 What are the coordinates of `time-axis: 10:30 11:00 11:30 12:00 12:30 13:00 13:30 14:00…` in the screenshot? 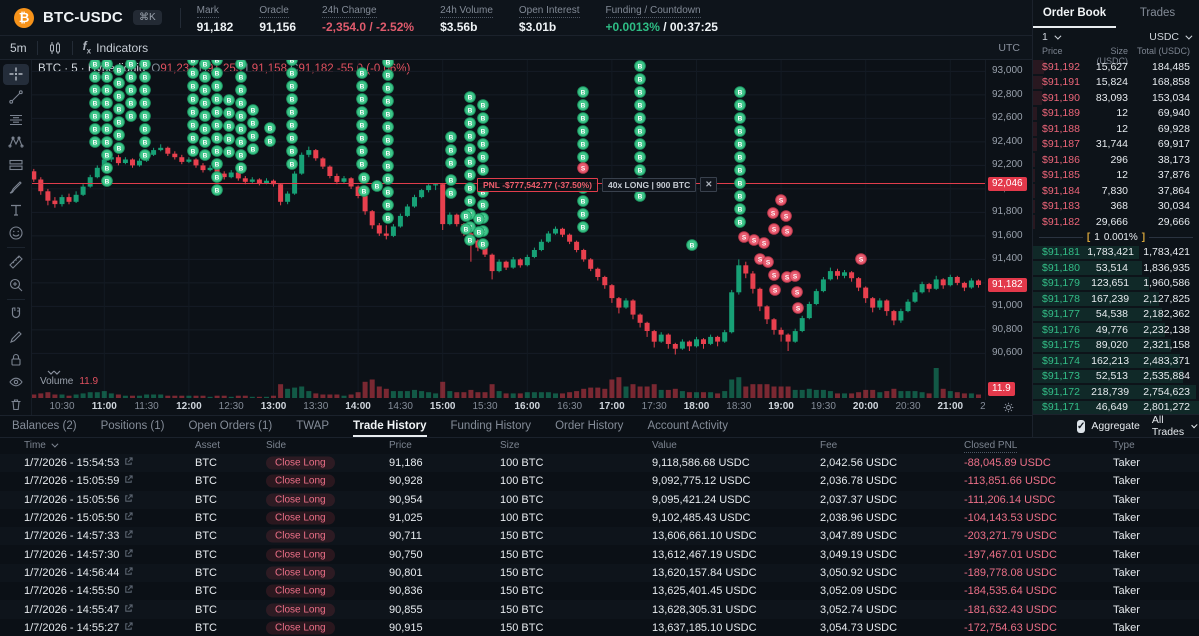 It's located at (508, 407).